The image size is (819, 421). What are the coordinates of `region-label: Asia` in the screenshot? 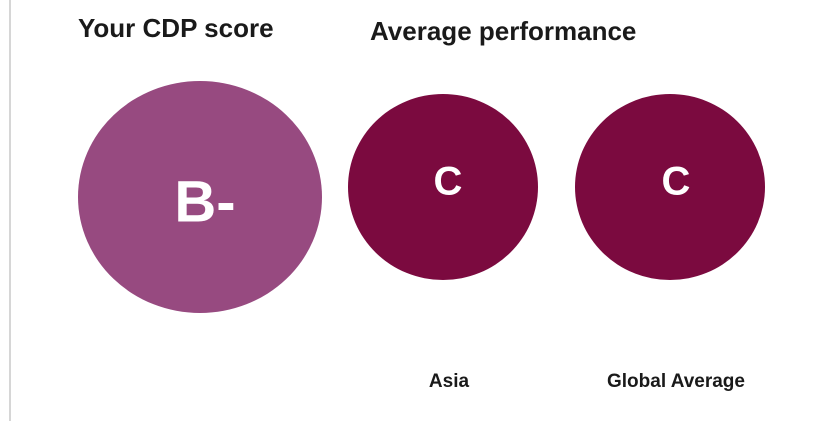 It's located at (449, 381).